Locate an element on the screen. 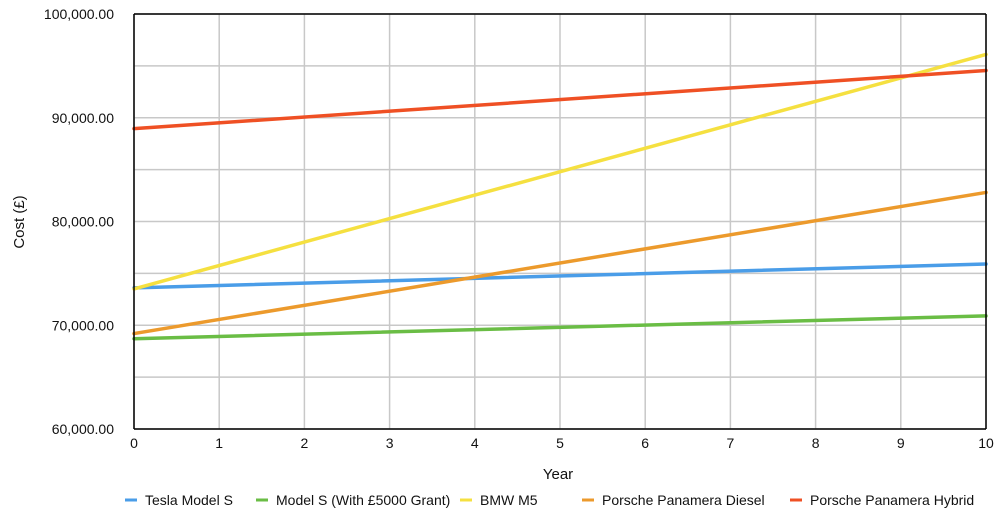  y-tick-label: 80,000.00 is located at coordinates (83, 222).